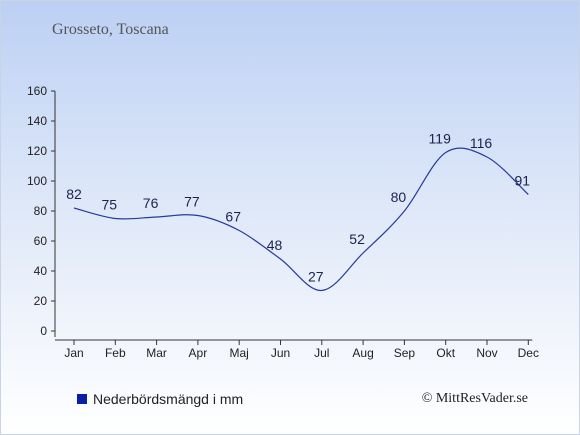  What do you see at coordinates (110, 29) in the screenshot?
I see `chart-subtitle: Grosseto, Toscana` at bounding box center [110, 29].